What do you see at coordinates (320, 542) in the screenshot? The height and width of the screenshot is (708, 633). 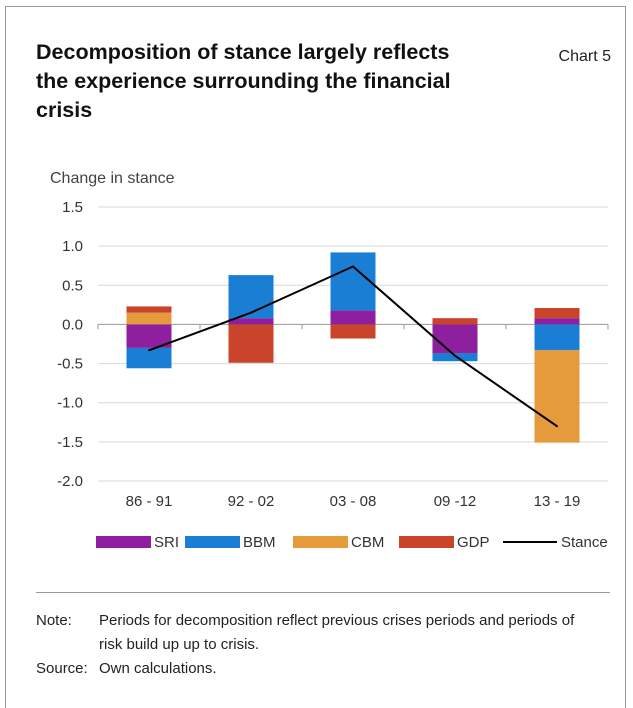 I see `legend-swatch-cbm` at bounding box center [320, 542].